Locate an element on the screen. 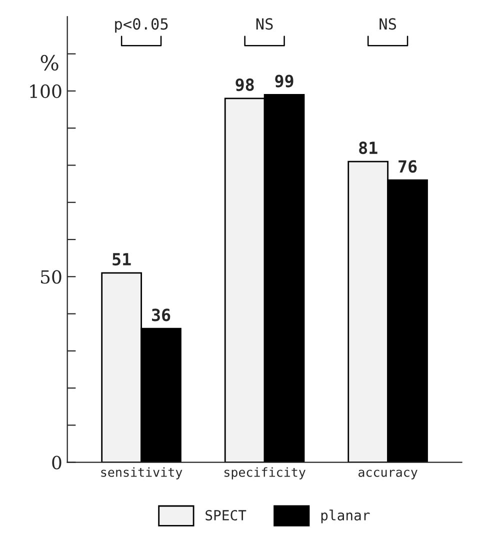 The height and width of the screenshot is (557, 481). data-label: 76 is located at coordinates (407, 166).